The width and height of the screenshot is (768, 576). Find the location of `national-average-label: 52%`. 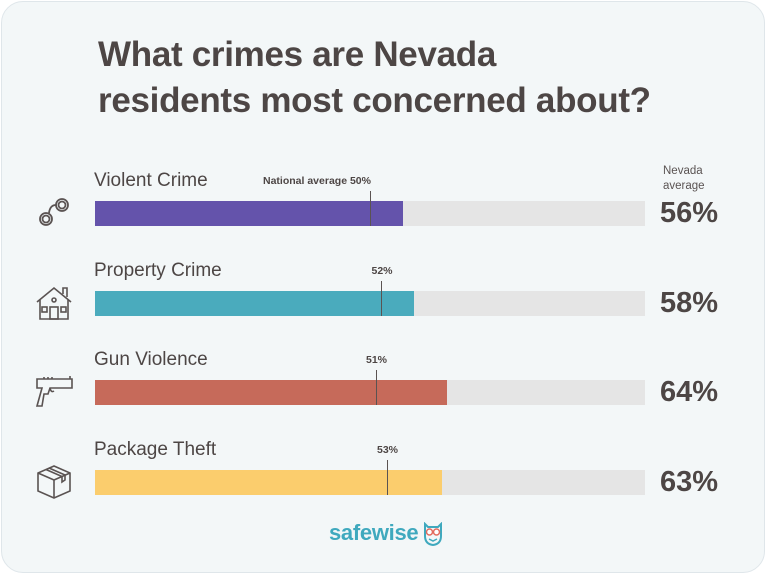

national-average-label: 52% is located at coordinates (382, 271).